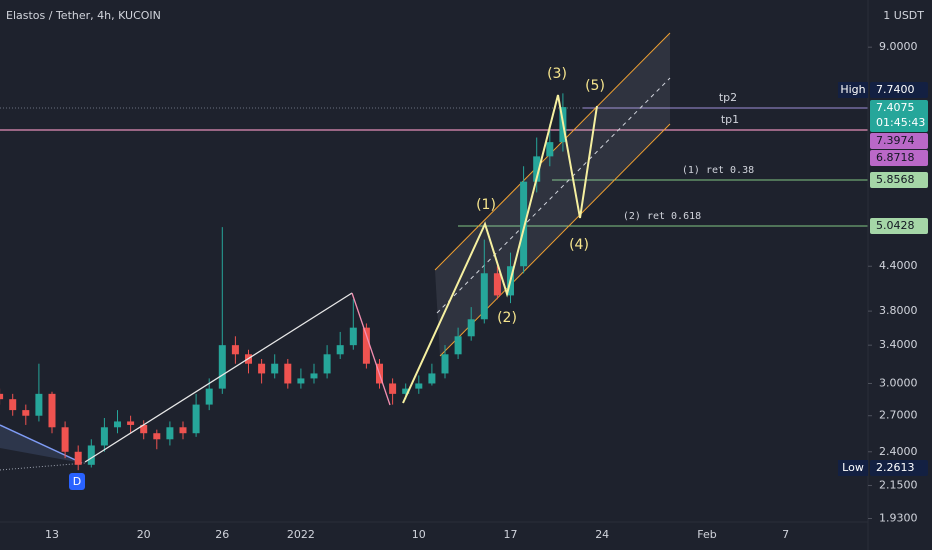  I want to click on chart-title: Elastos / Tether, 4h, KUCOIN, so click(83, 15).